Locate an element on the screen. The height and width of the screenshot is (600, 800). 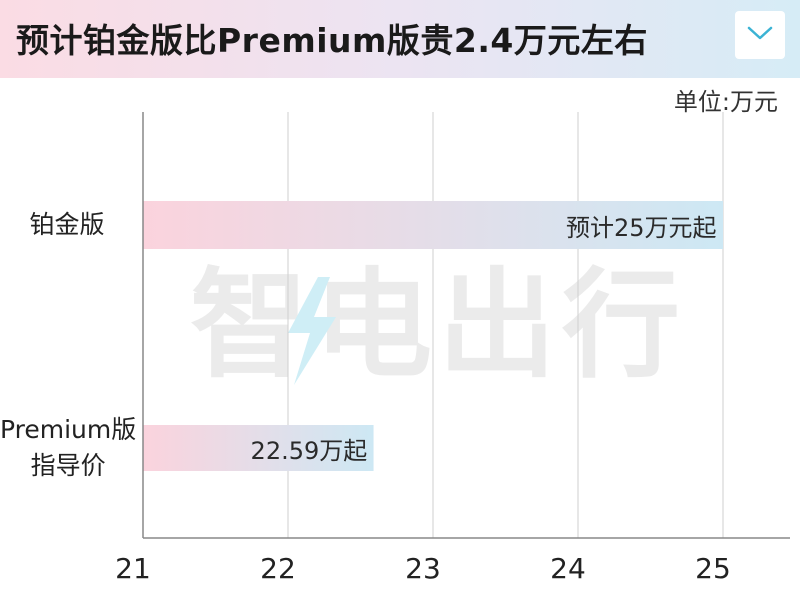
x-tick-label: 25 is located at coordinates (713, 568).